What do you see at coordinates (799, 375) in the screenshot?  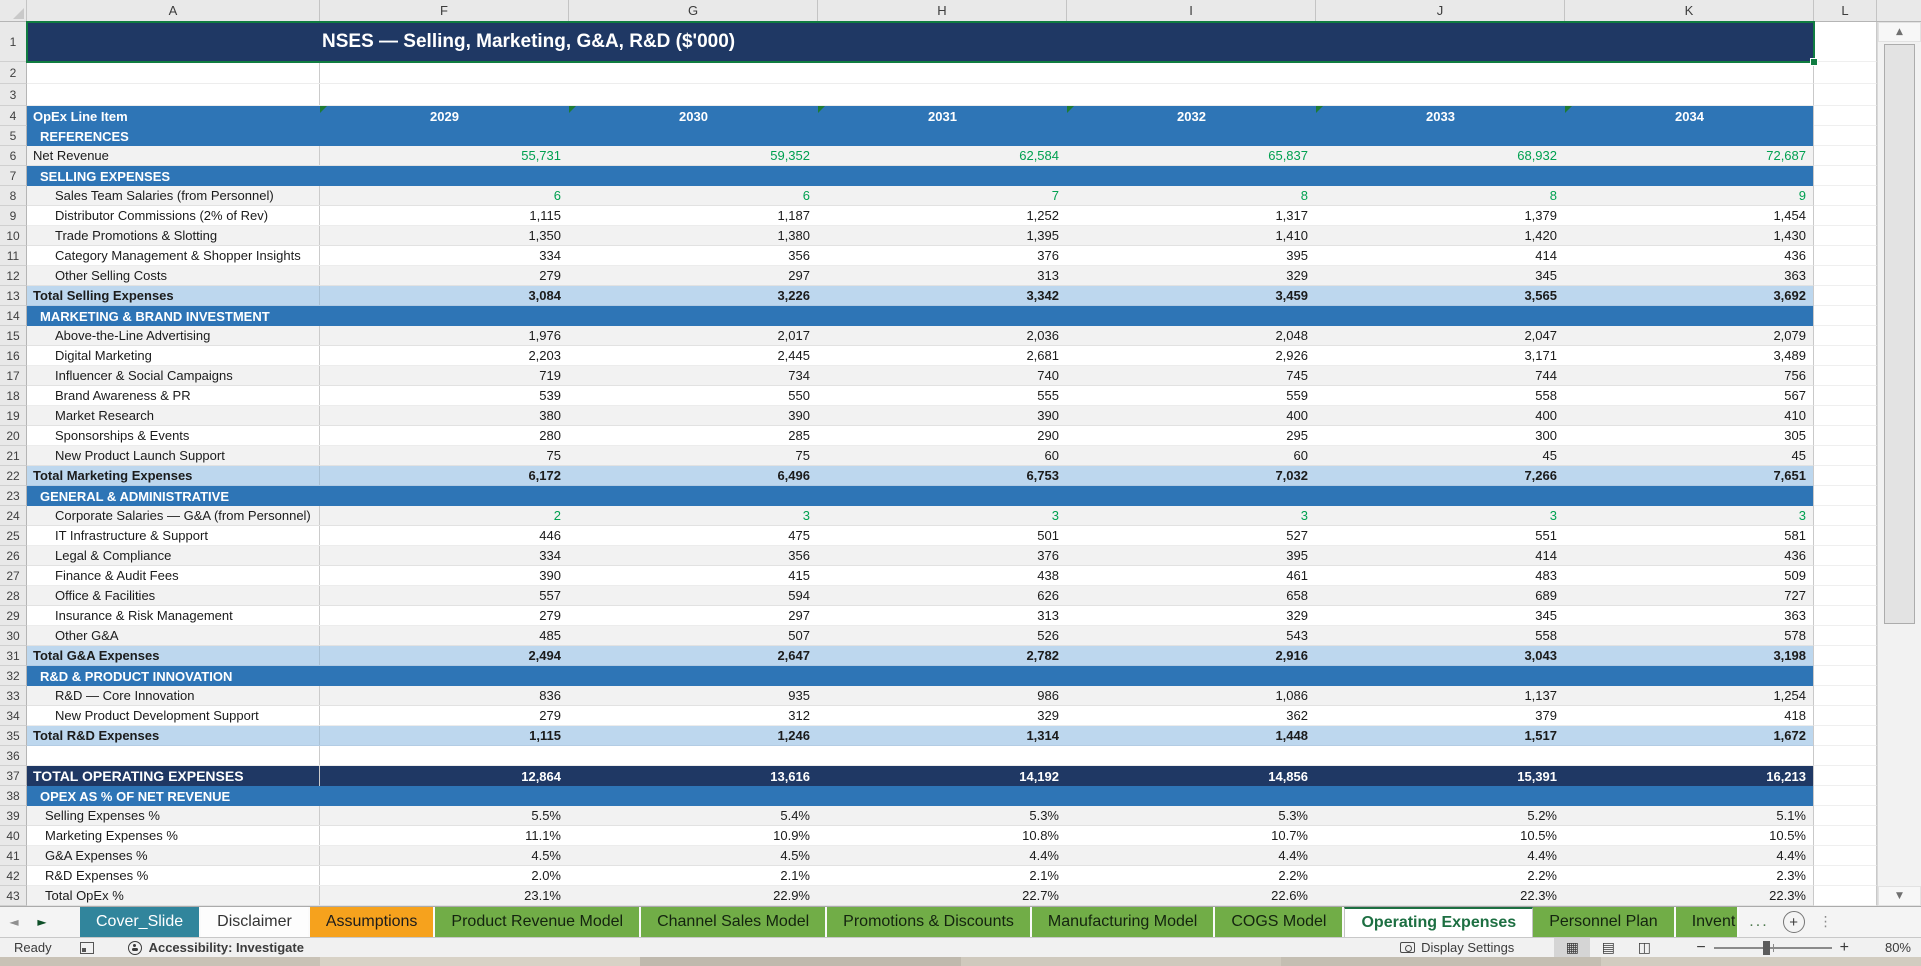 I see `value-cell: 734` at bounding box center [799, 375].